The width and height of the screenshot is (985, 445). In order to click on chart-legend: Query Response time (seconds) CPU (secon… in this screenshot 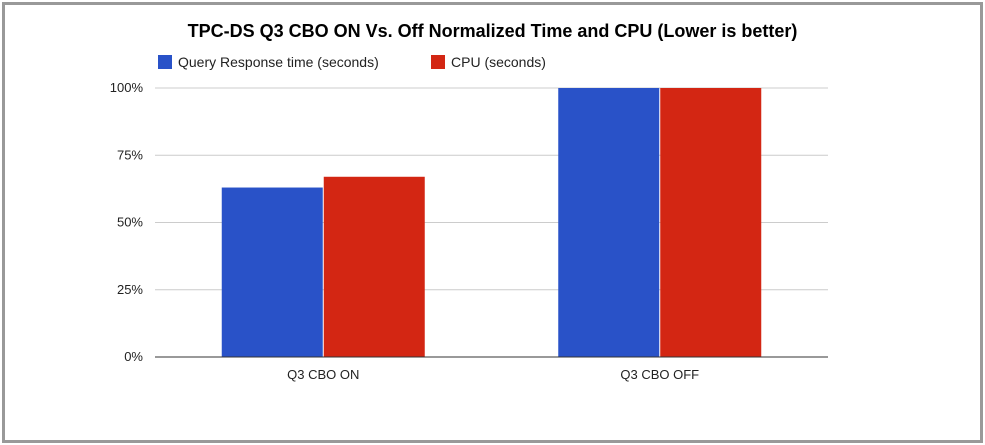, I will do `click(492, 62)`.